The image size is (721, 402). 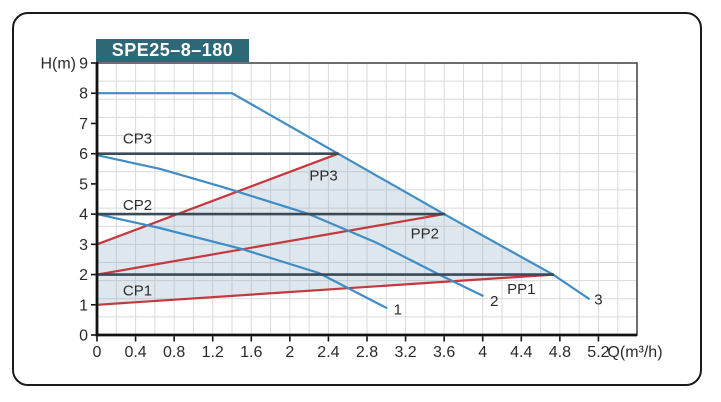 What do you see at coordinates (634, 352) in the screenshot?
I see `x-axis-title: Q(m³/h)` at bounding box center [634, 352].